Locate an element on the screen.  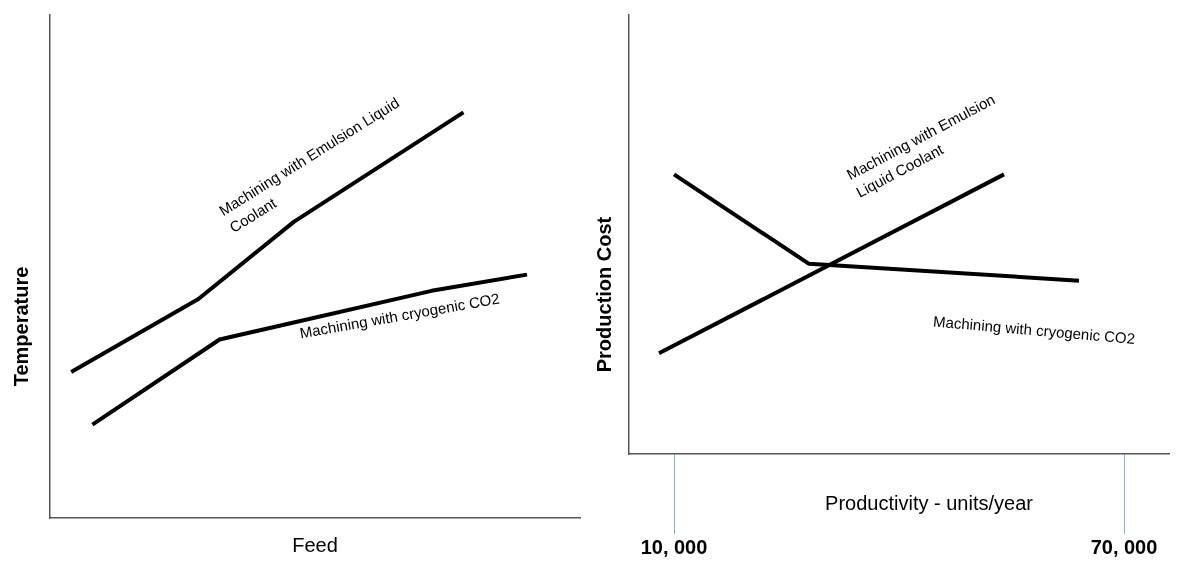
x-tick-label: 70, 000 is located at coordinates (1124, 546).